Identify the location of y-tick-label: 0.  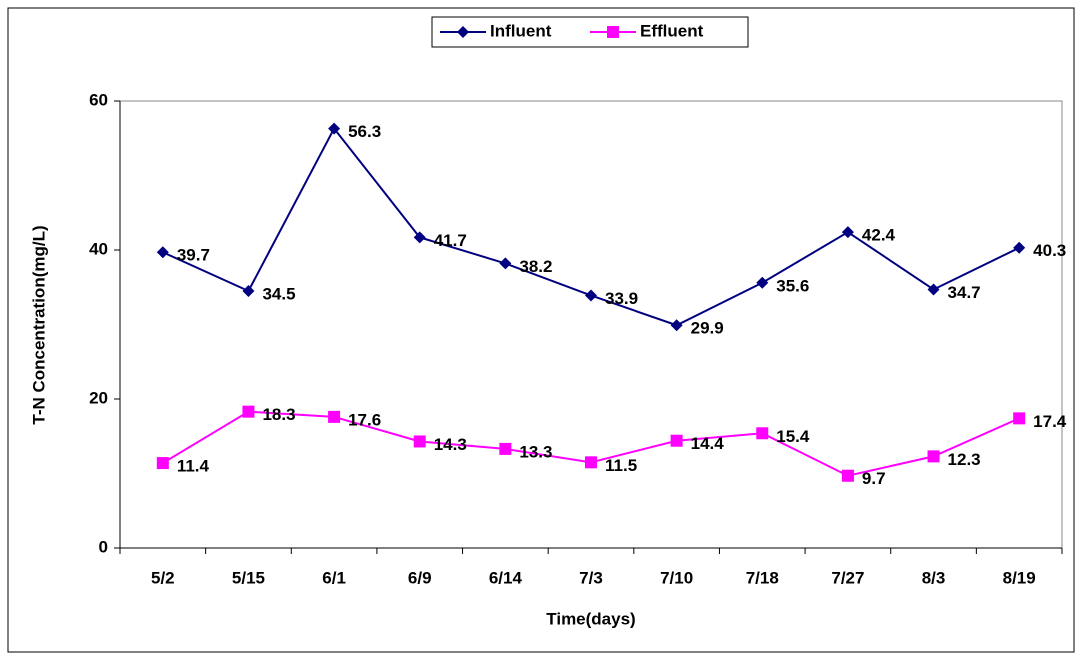
(103, 546).